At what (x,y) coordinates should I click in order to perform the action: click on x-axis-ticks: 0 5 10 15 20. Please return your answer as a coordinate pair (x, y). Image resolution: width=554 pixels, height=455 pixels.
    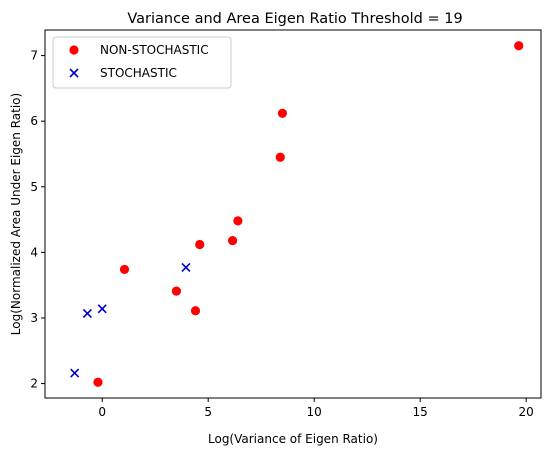
    Looking at the image, I should click on (316, 408).